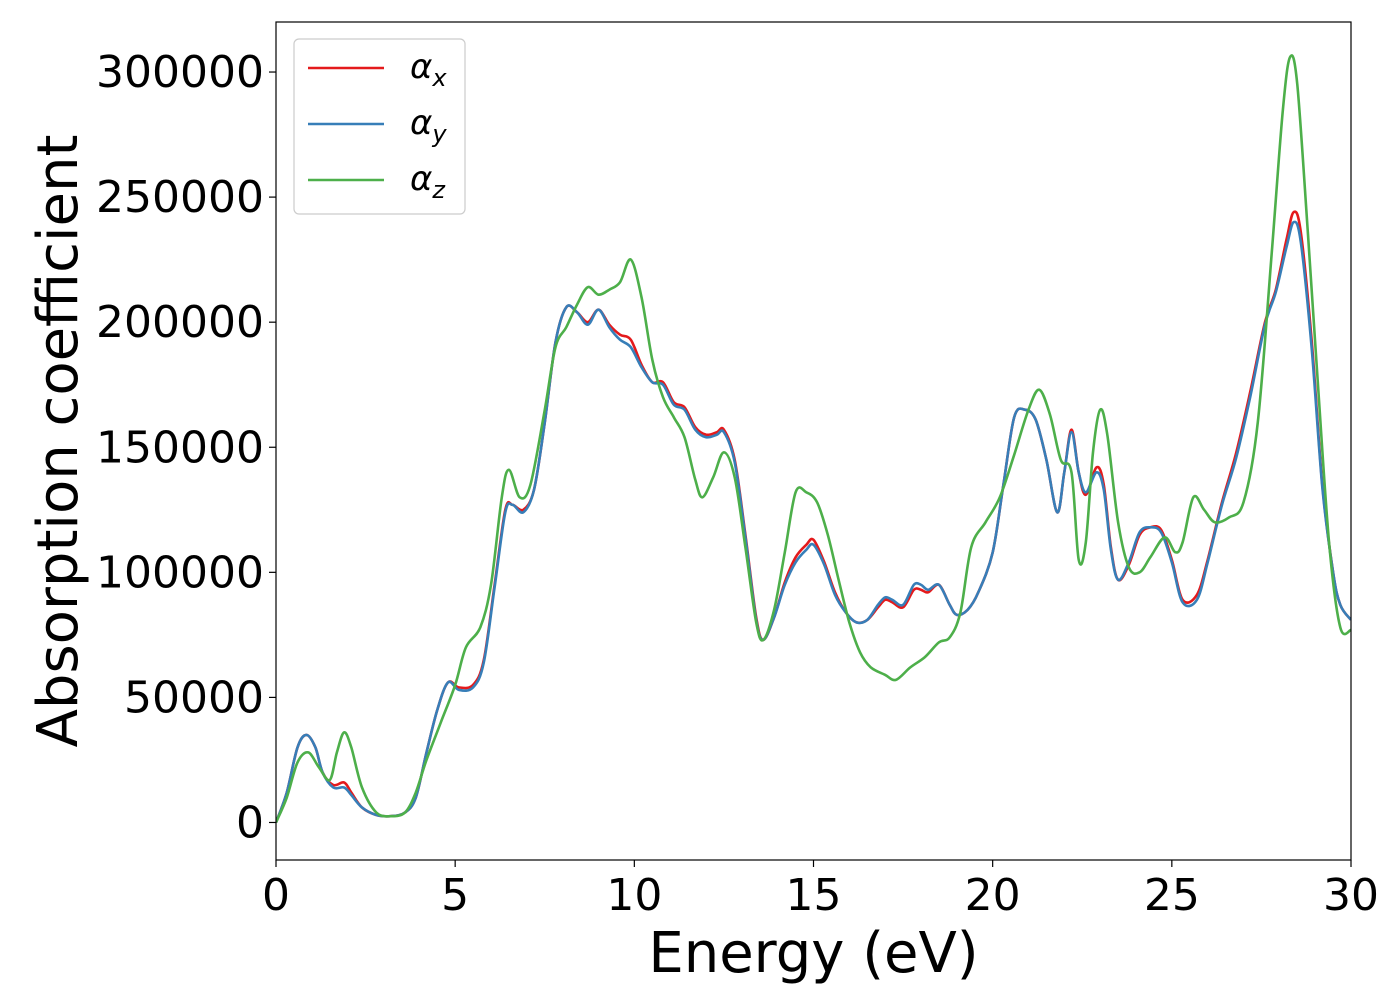 Image resolution: width=1400 pixels, height=1000 pixels. I want to click on legend: αx αy αz, so click(379, 126).